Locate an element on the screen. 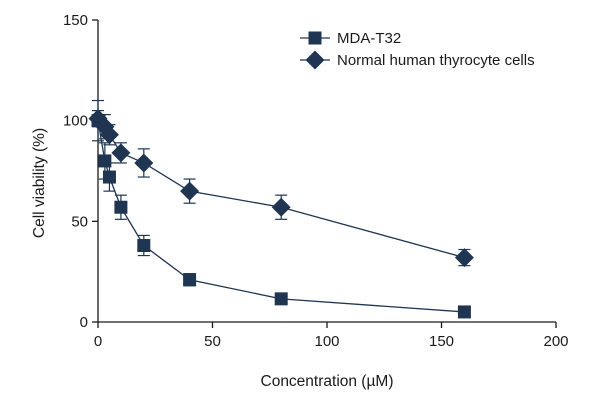 The width and height of the screenshot is (600, 400). legend-diamond-marker-icon is located at coordinates (315, 60).